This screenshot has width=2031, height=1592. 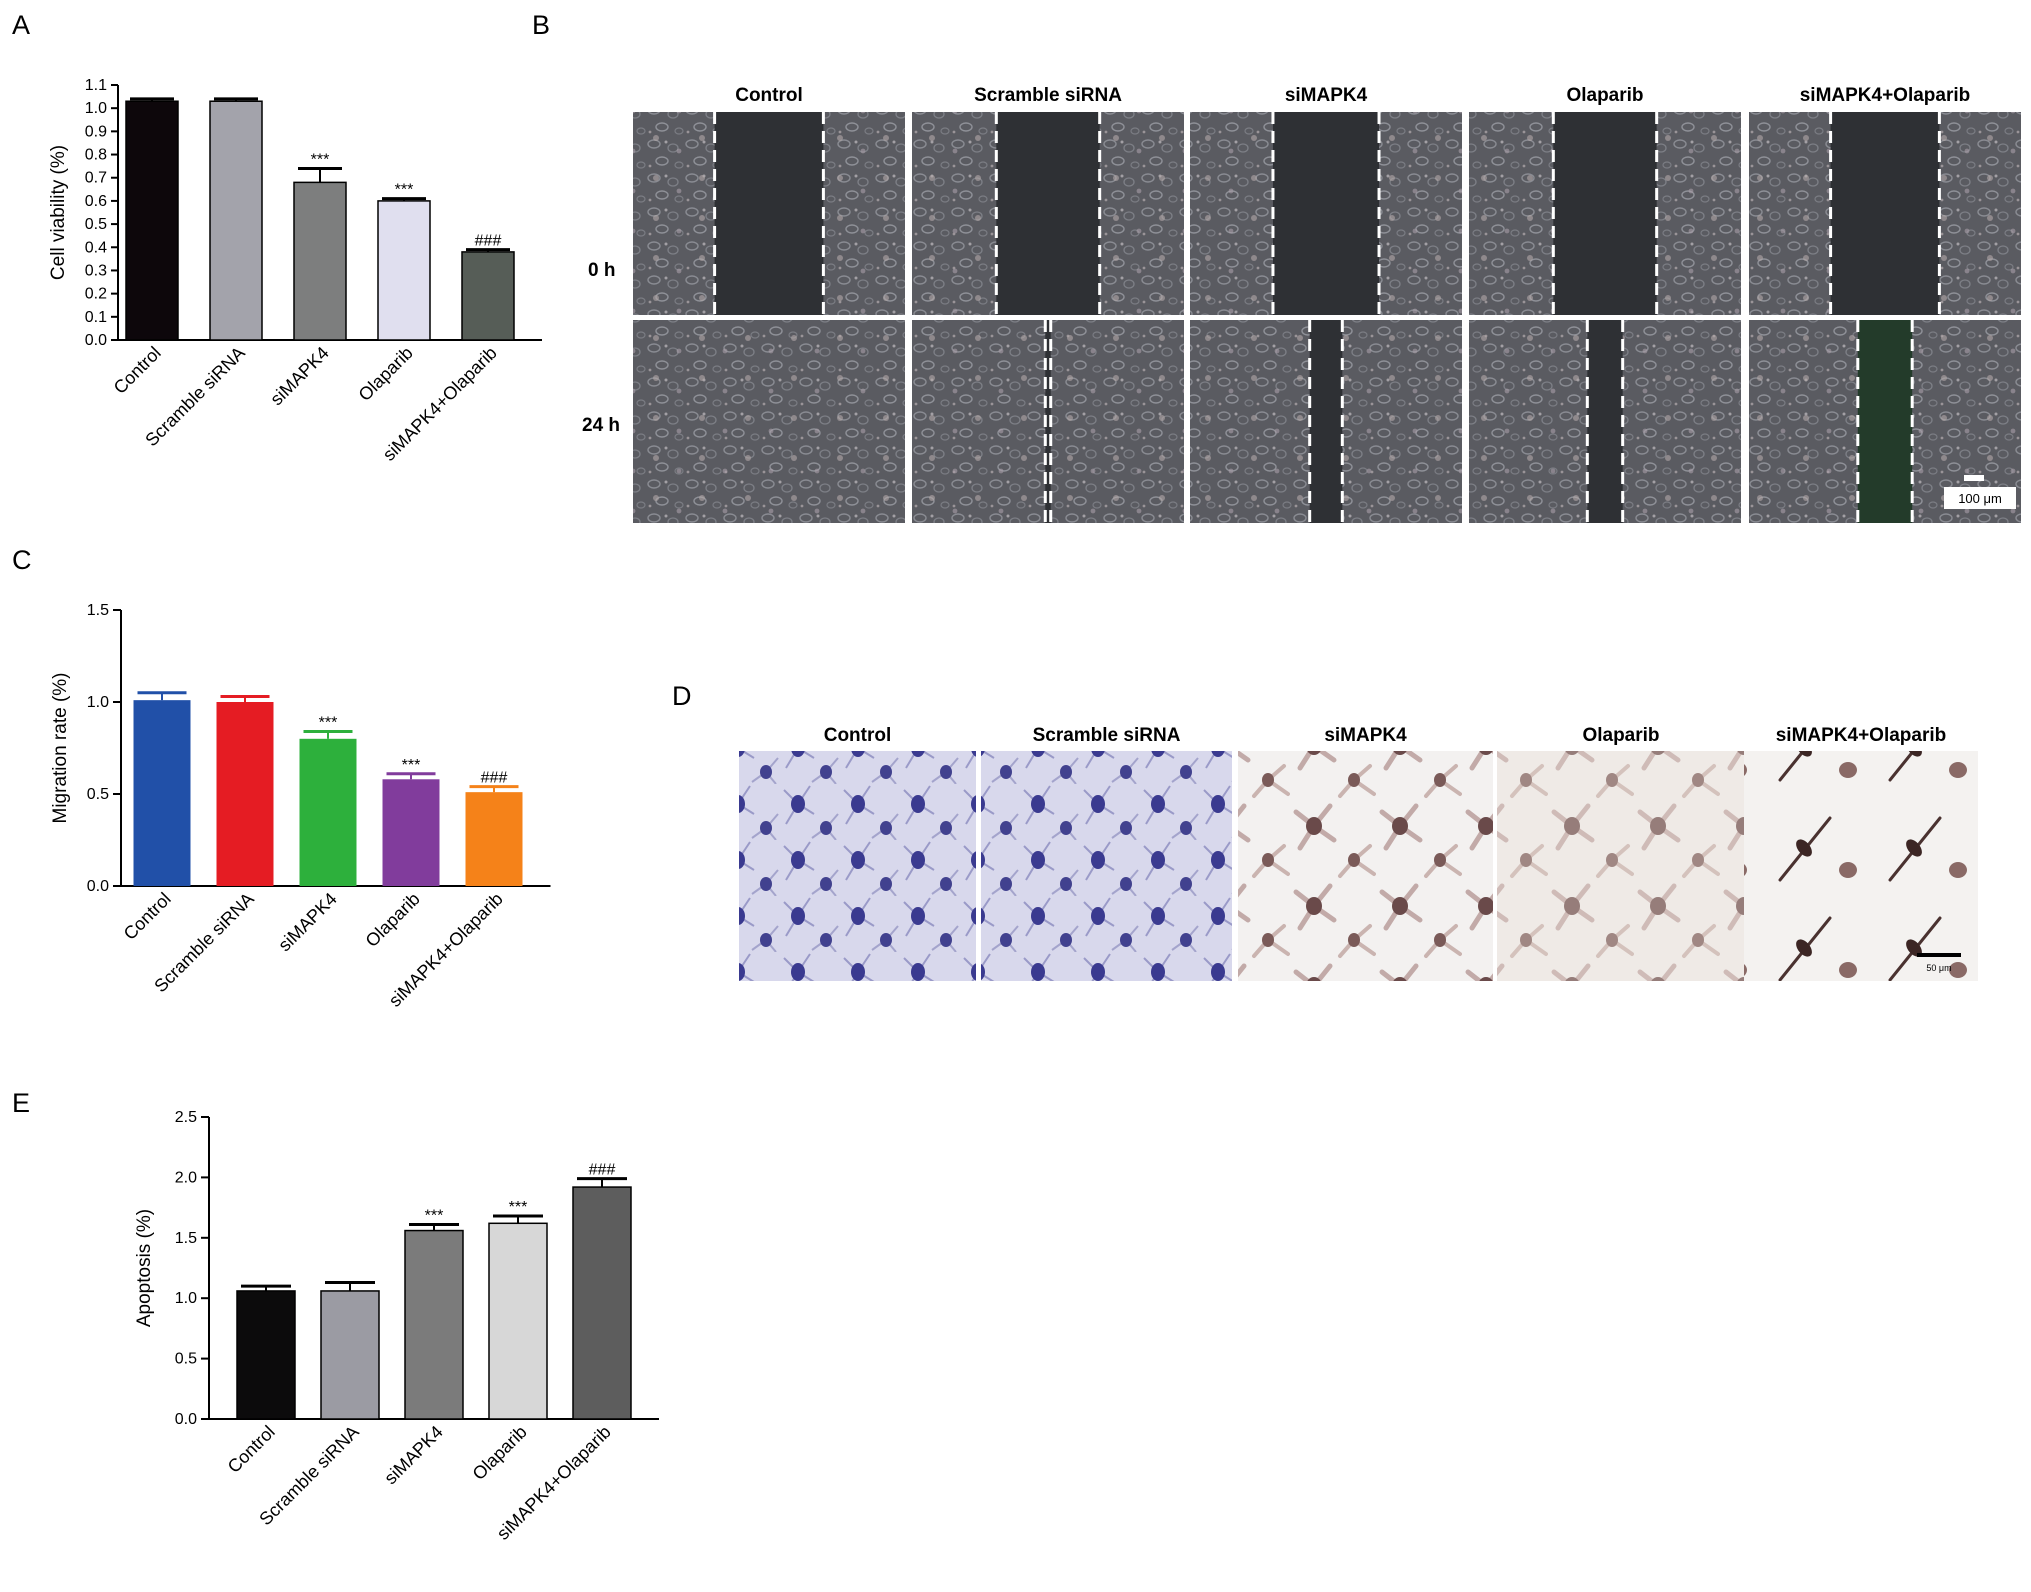 I want to click on y-axis-label: Apoptosis (%), so click(x=144, y=1268).